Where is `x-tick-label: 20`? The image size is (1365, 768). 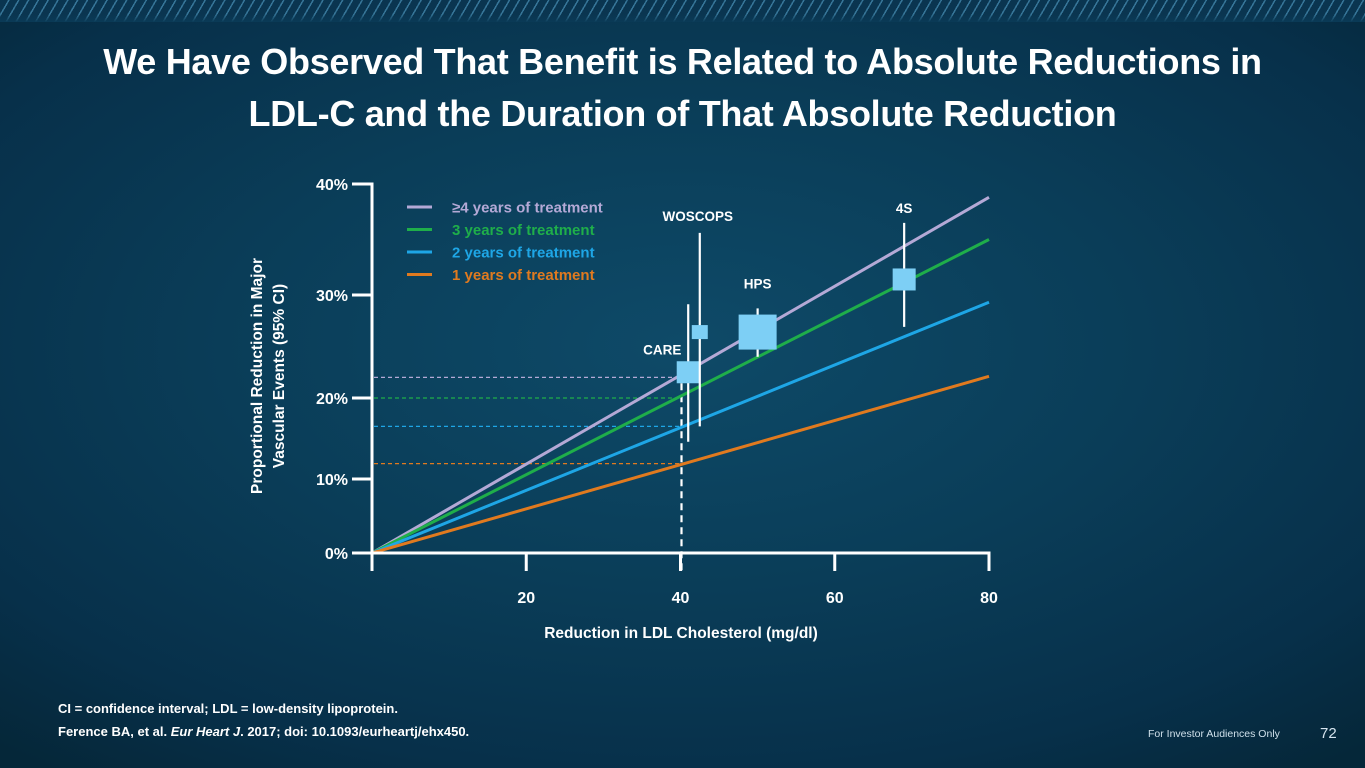 x-tick-label: 20 is located at coordinates (526, 598).